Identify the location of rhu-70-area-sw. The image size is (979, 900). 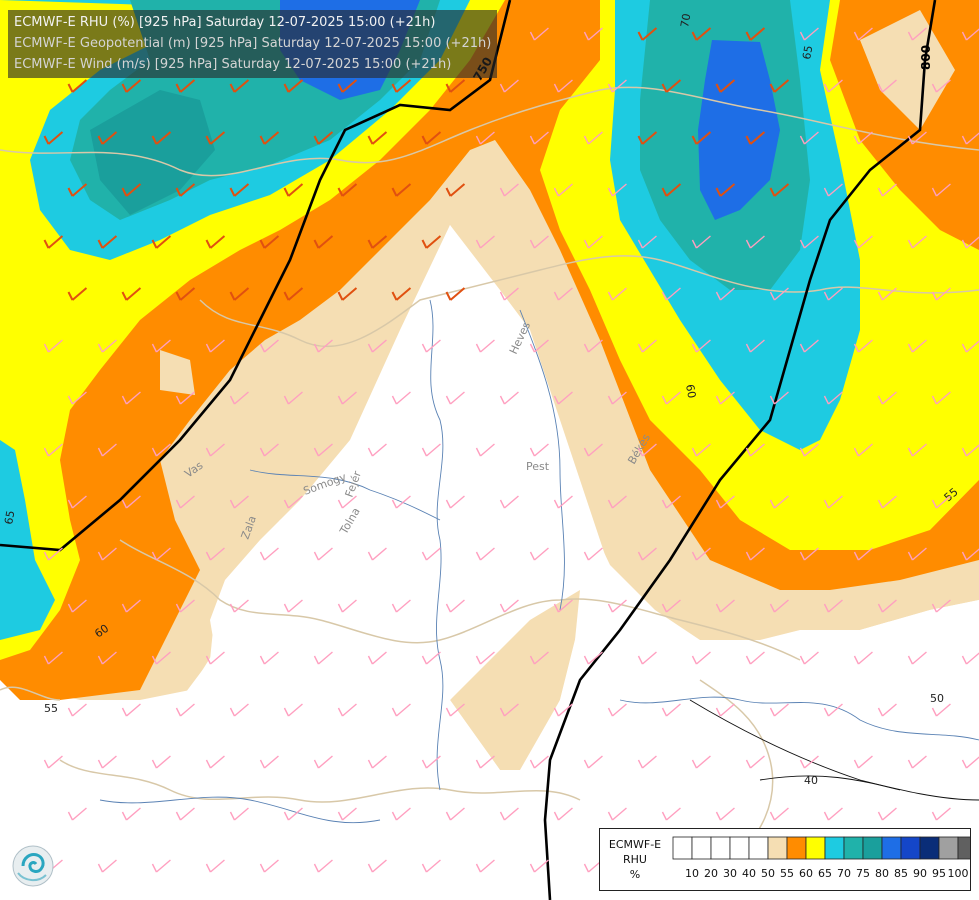
(27, 540).